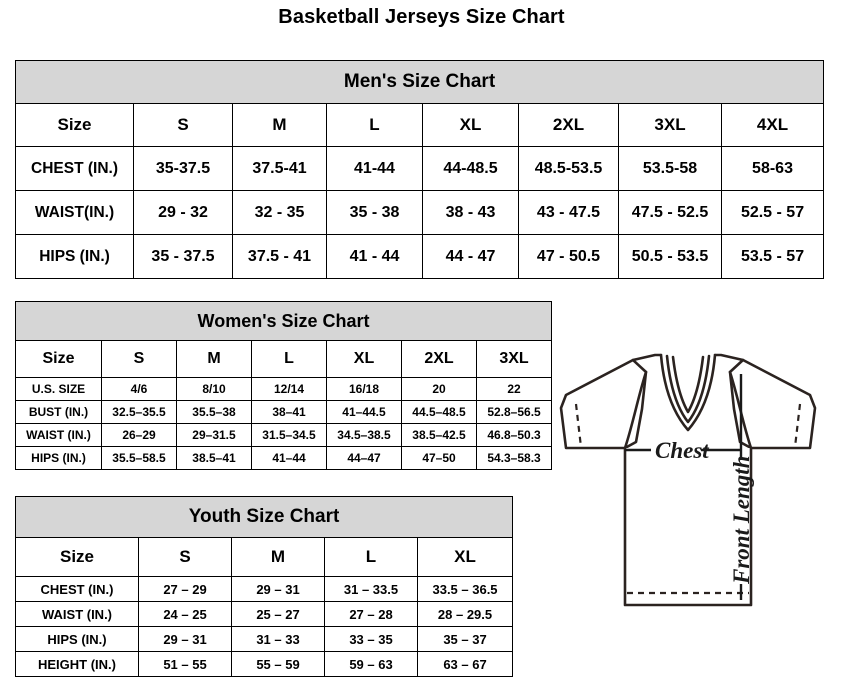 Image resolution: width=843 pixels, height=679 pixels. What do you see at coordinates (289, 458) in the screenshot?
I see `womens-hips-l: 41–44` at bounding box center [289, 458].